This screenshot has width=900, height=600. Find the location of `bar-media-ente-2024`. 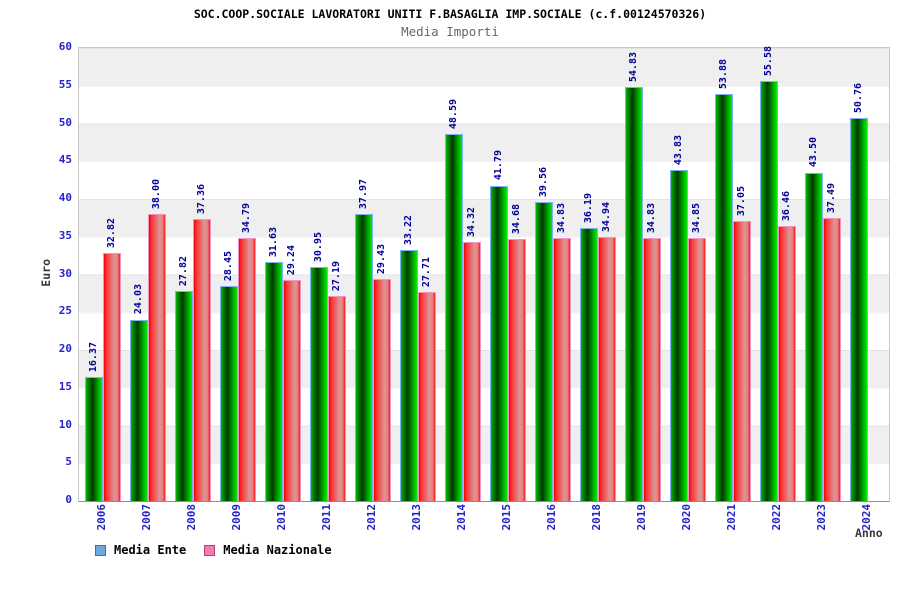

bar-media-ente-2024 is located at coordinates (859, 309).